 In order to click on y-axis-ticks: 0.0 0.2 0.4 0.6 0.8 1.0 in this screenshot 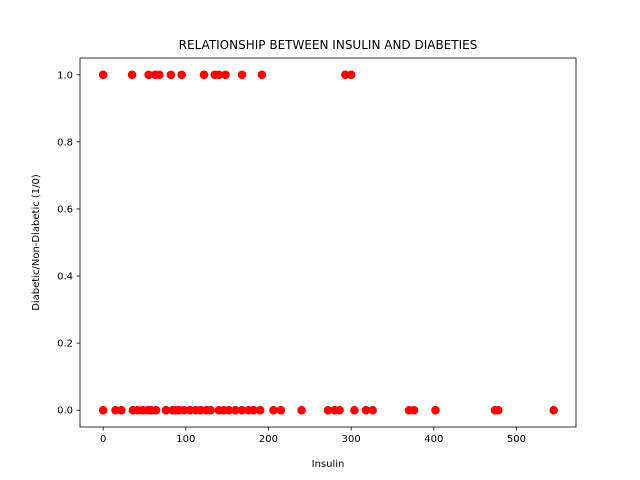, I will do `click(68, 243)`.